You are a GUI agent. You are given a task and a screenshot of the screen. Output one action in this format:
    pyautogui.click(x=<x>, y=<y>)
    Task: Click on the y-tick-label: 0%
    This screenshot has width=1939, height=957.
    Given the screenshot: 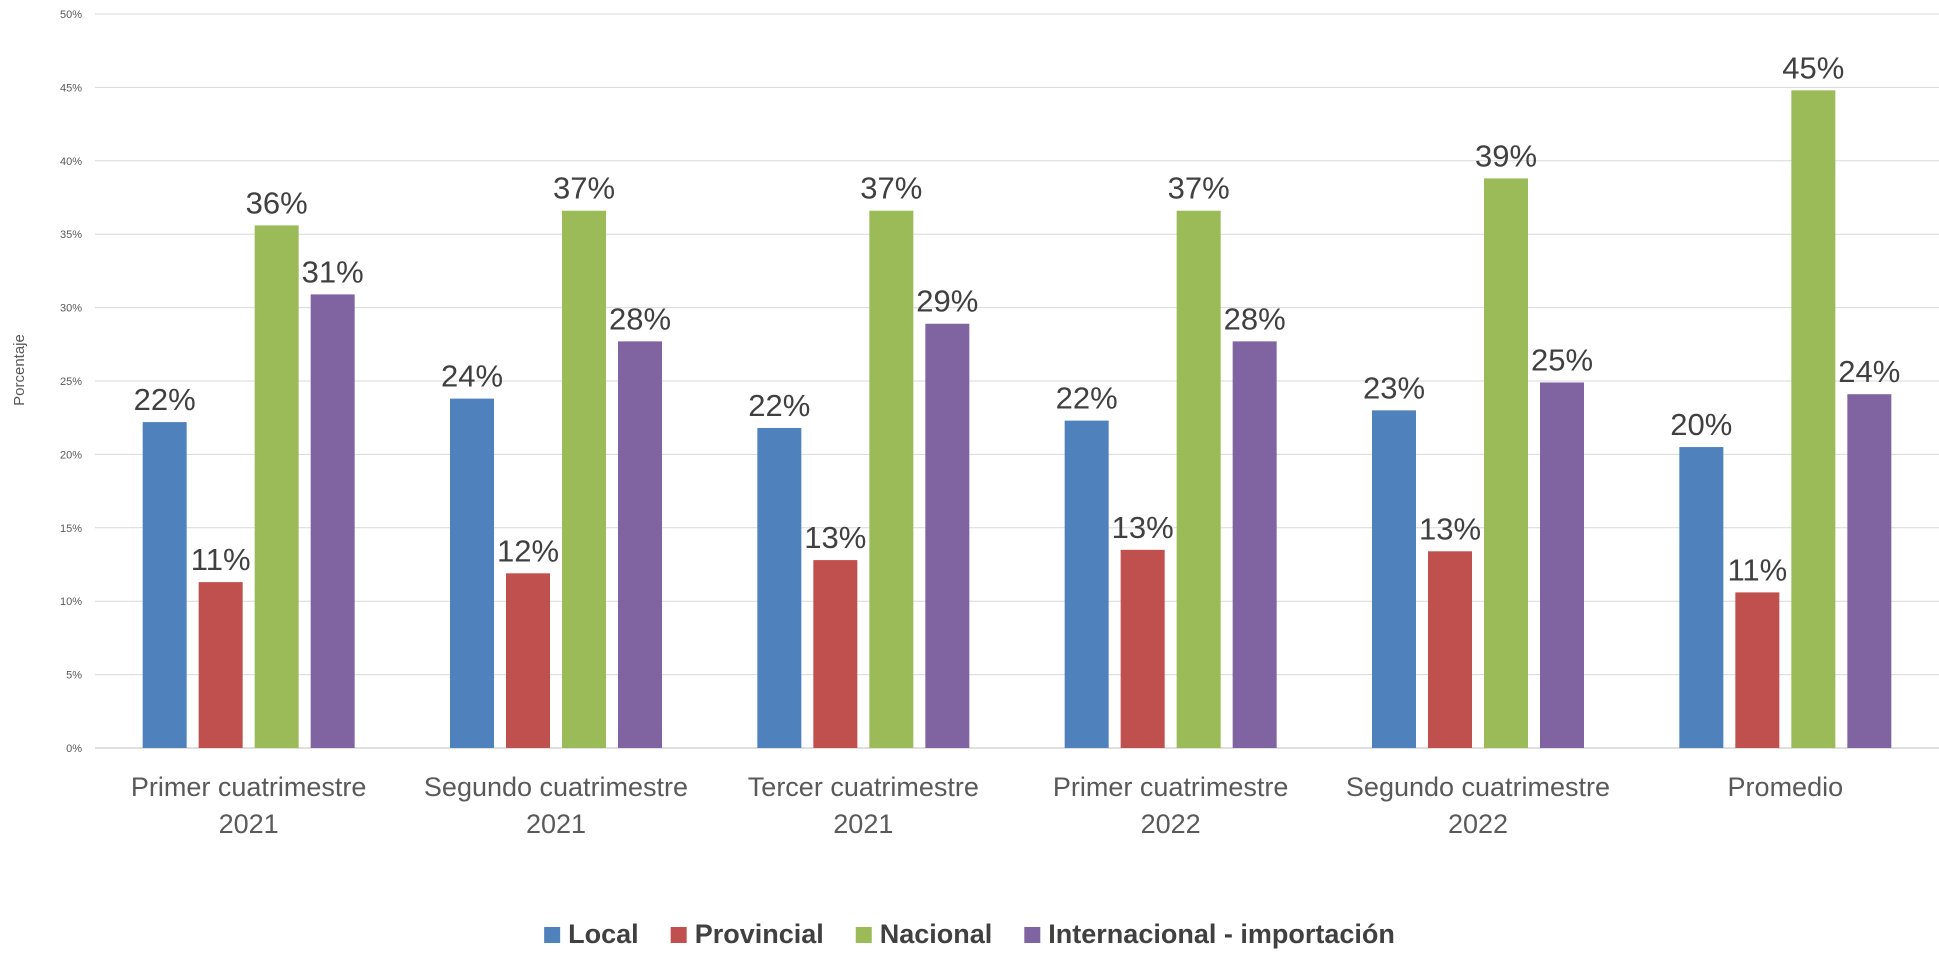 What is the action you would take?
    pyautogui.click(x=74, y=749)
    